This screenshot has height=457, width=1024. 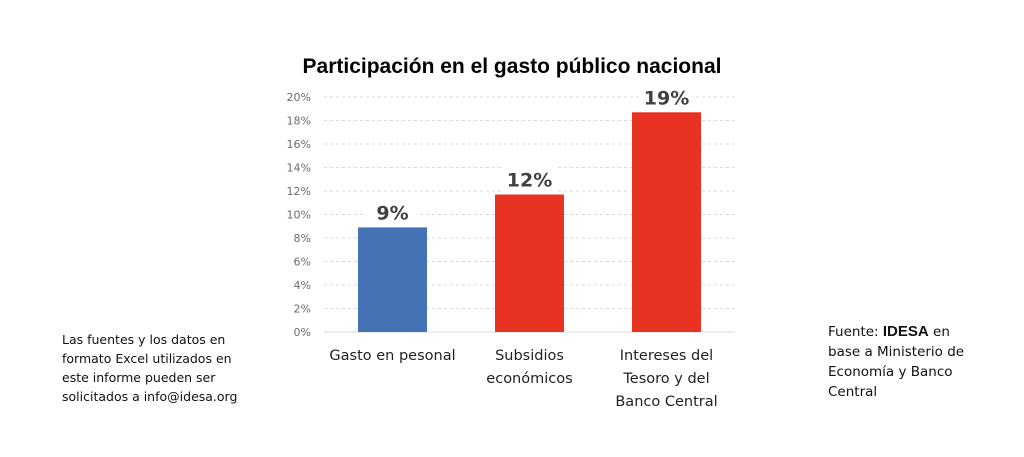 I want to click on idesa-brand: IDESA, so click(x=905, y=331).